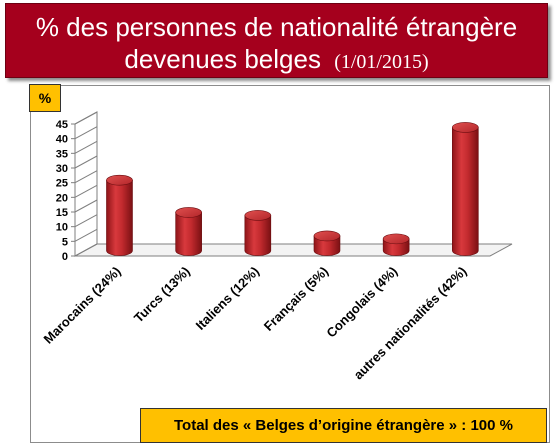 The width and height of the screenshot is (555, 447). Describe the element at coordinates (62, 125) in the screenshot. I see `y-tick-label: 45` at that location.